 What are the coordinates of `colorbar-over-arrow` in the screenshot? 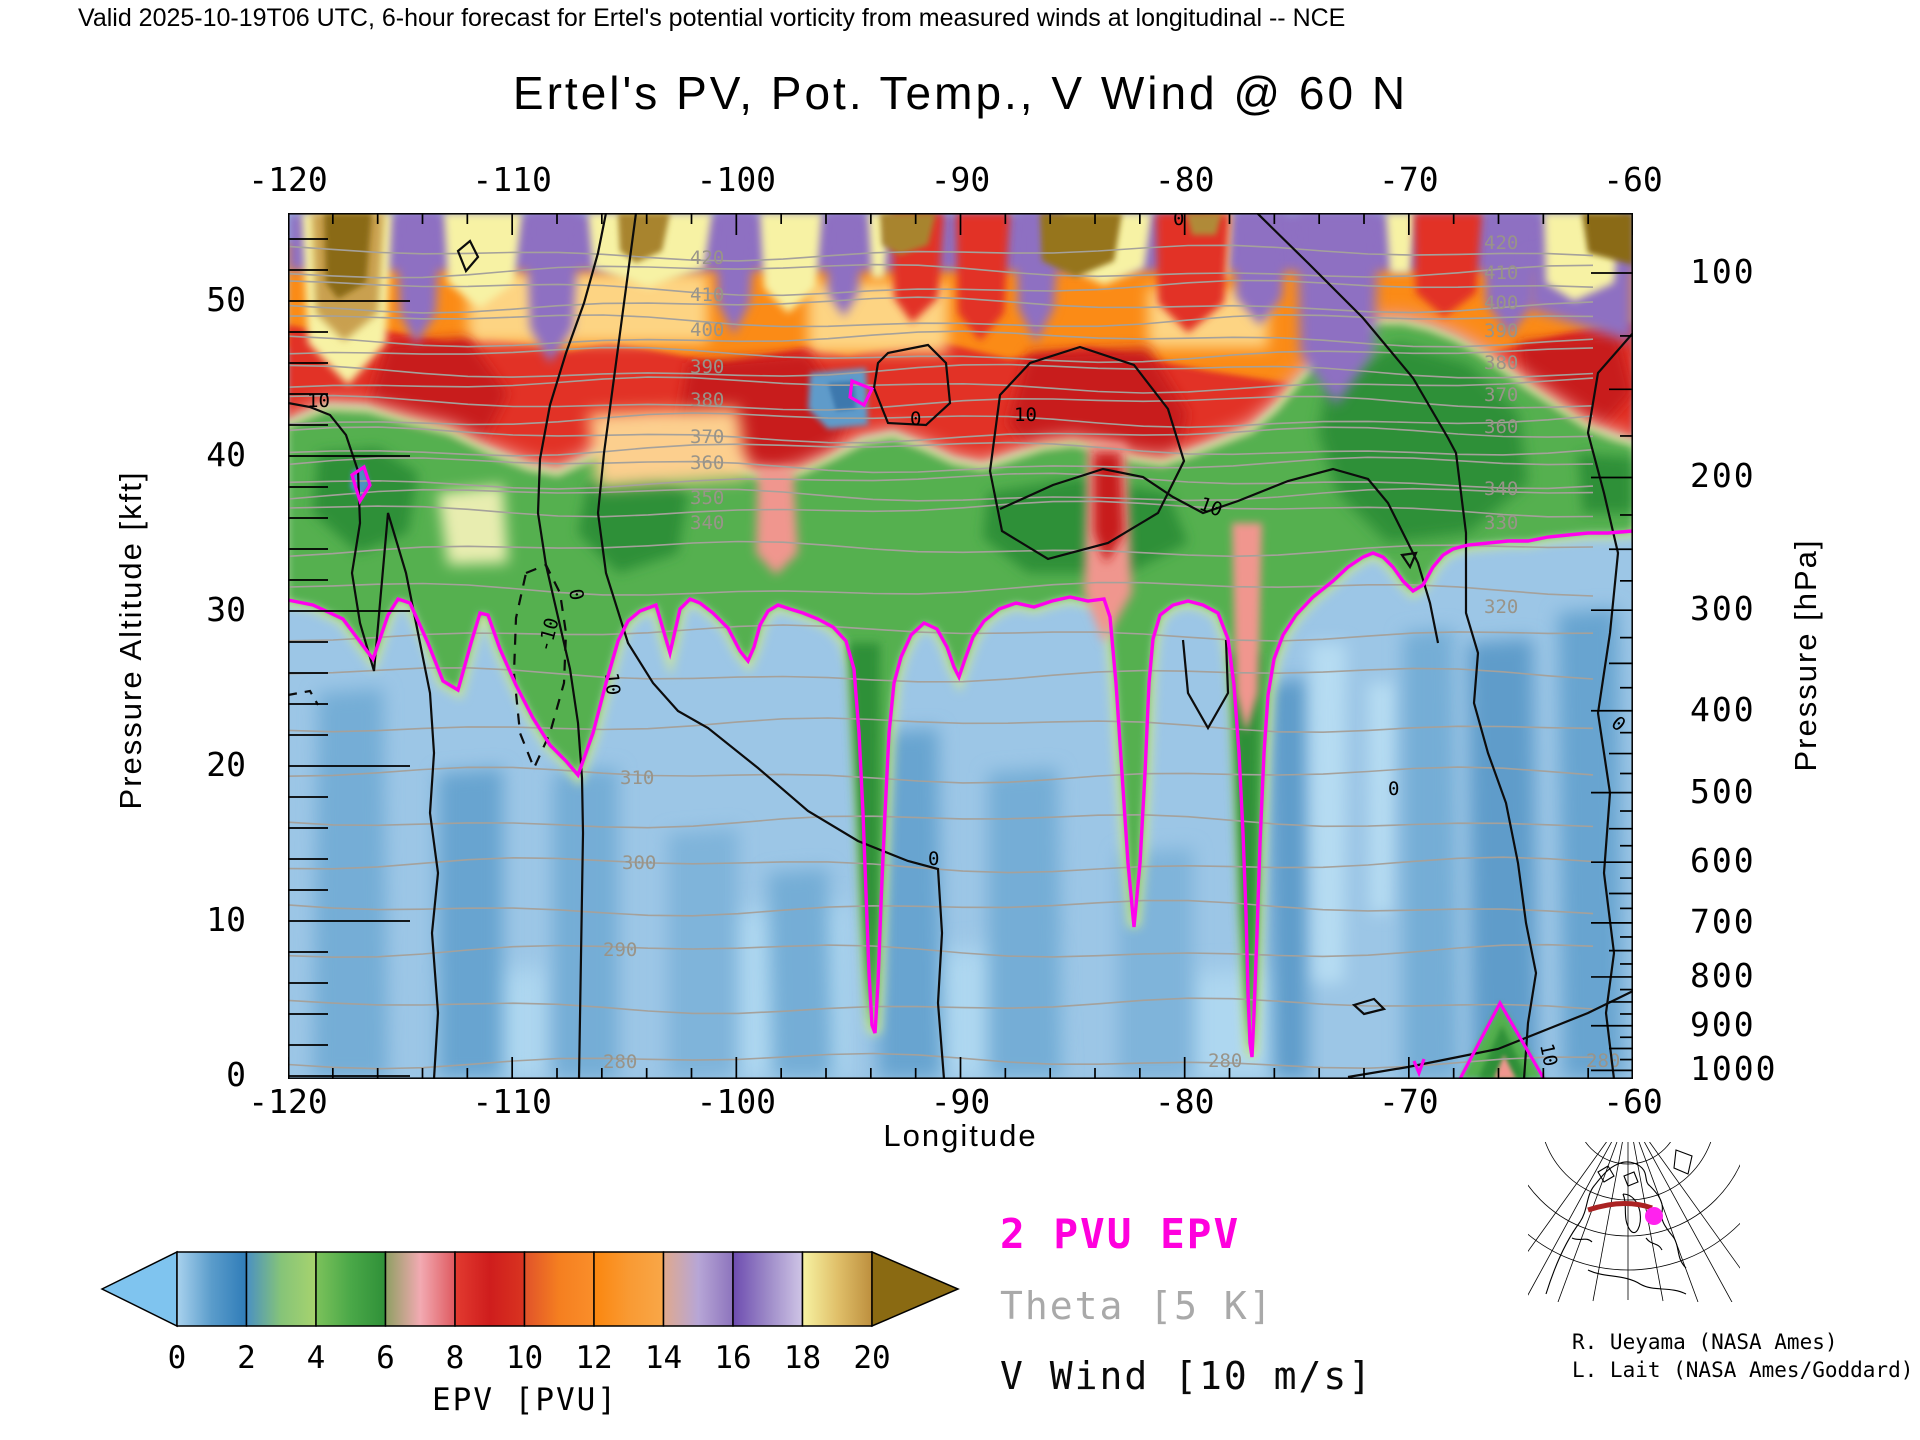 It's located at (915, 1289).